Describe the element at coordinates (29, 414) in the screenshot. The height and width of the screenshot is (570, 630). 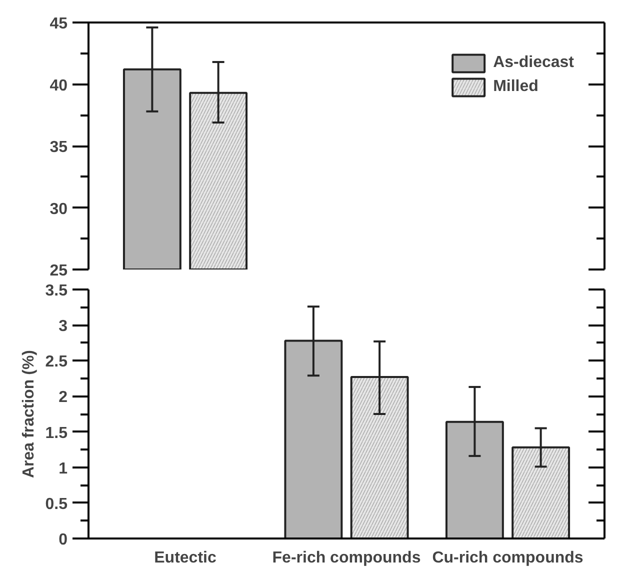
I see `y-axis-title: Area fraction (%)` at that location.